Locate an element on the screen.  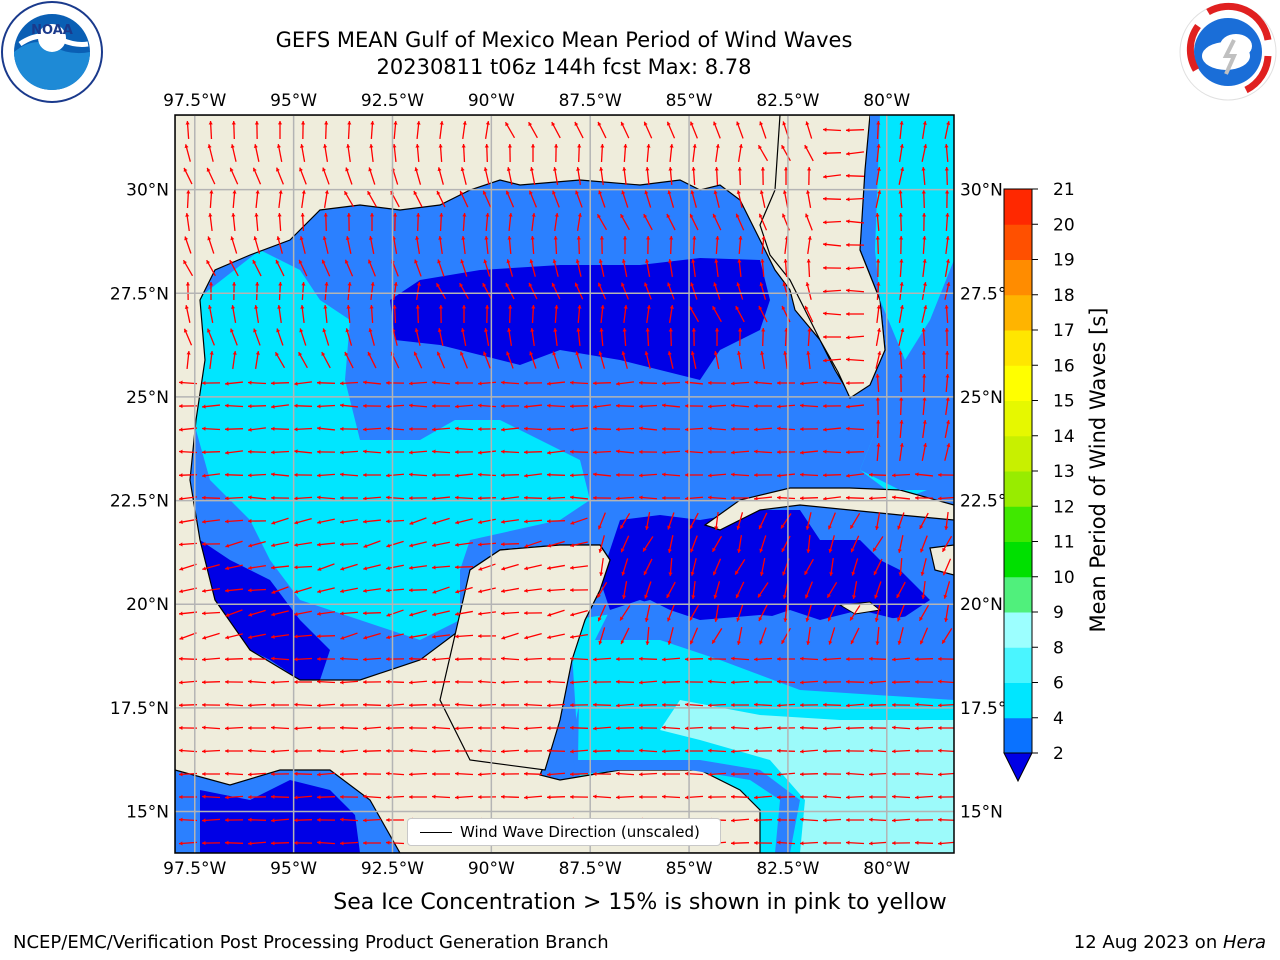
colorbar-tick-label: 15 is located at coordinates (1064, 402).